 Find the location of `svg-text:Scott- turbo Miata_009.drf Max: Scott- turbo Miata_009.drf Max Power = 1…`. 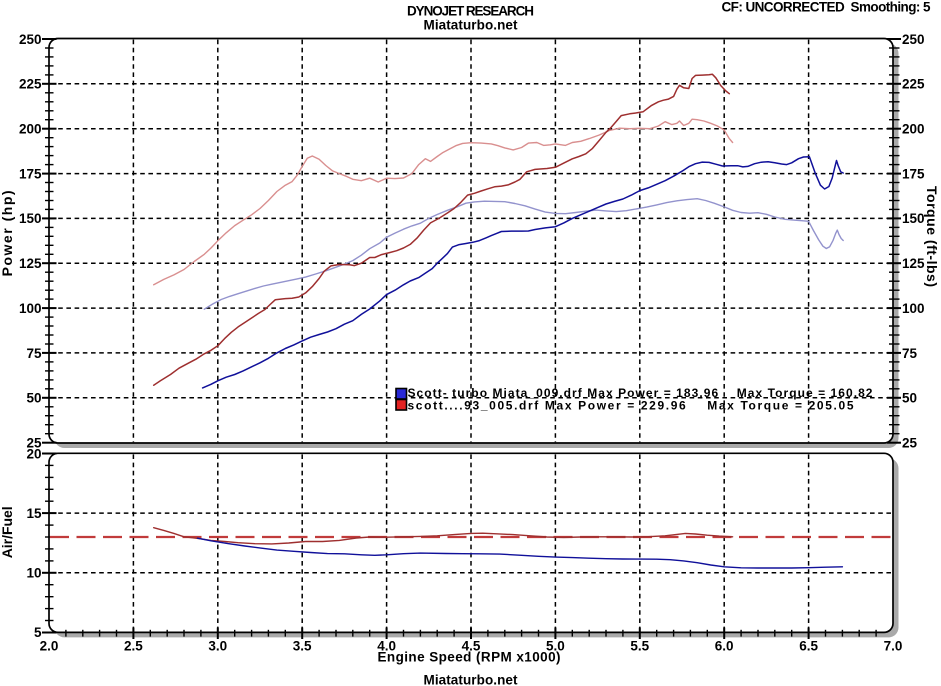

svg-text:Scott- turbo Miata_009.drf Max: Scott- turbo Miata_009.drf Max Power = 1… is located at coordinates (640, 393).